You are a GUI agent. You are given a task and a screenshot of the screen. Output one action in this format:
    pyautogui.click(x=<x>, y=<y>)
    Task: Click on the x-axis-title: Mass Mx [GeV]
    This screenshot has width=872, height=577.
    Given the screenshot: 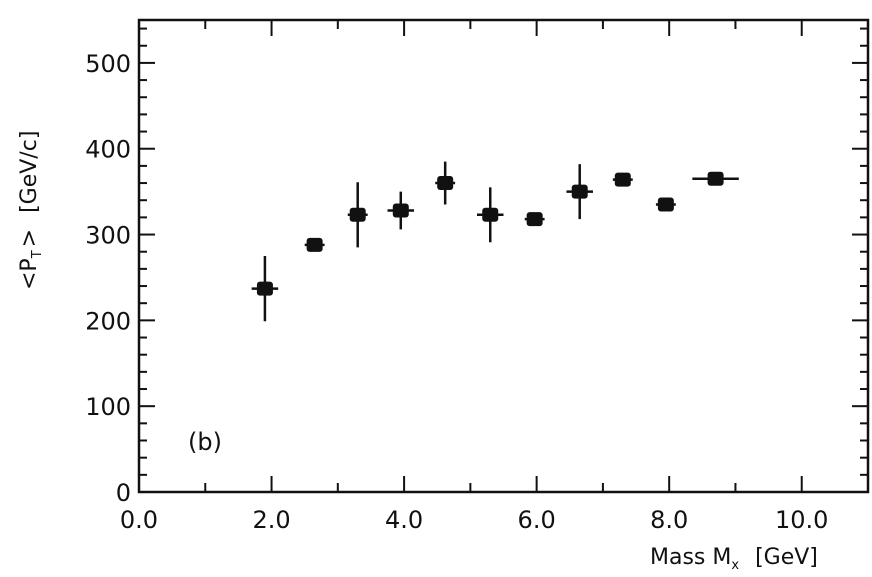 What is the action you would take?
    pyautogui.click(x=734, y=559)
    